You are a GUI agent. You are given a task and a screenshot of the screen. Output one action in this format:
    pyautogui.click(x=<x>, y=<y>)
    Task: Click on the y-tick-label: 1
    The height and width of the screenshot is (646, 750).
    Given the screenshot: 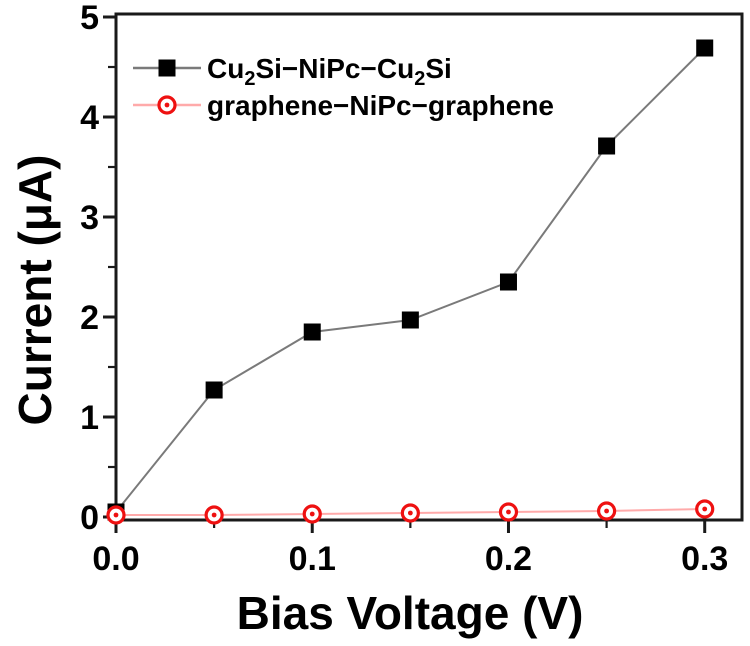 What is the action you would take?
    pyautogui.click(x=89, y=418)
    